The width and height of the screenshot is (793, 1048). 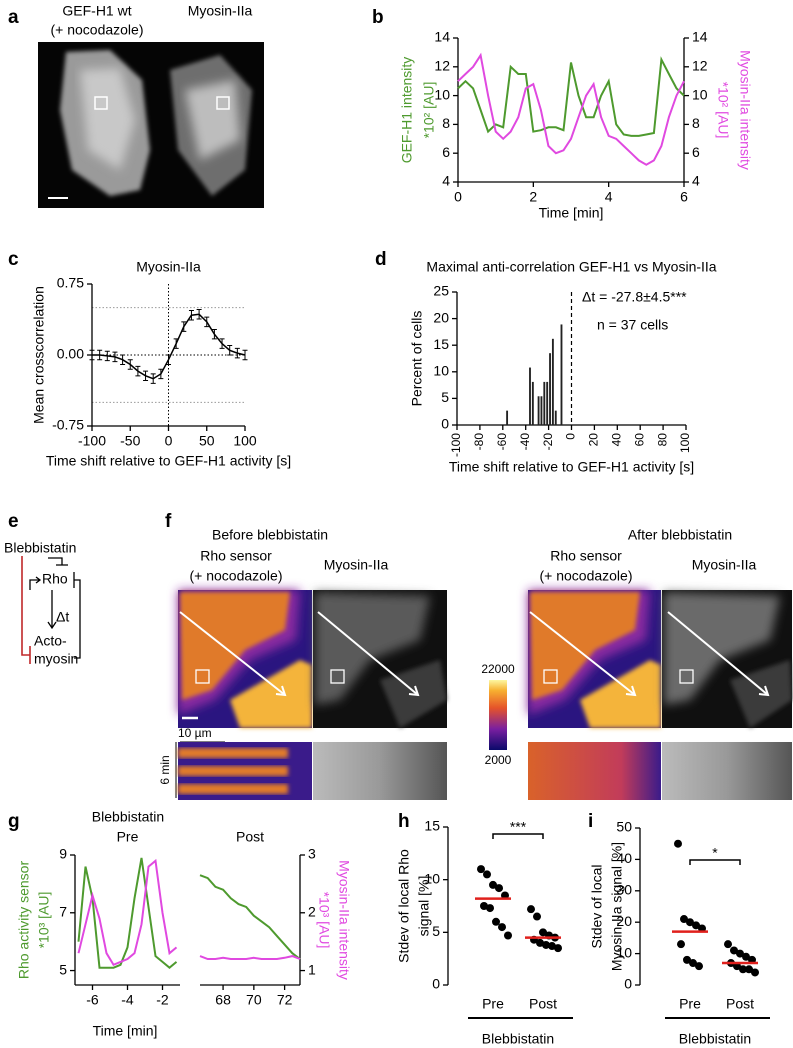 What do you see at coordinates (624, 827) in the screenshot?
I see `y-tick-label: 50` at bounding box center [624, 827].